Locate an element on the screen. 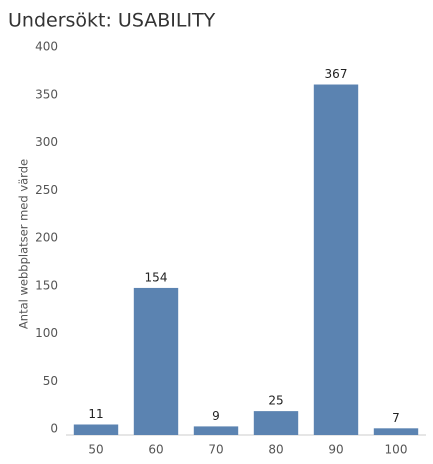  value-label: 9 is located at coordinates (216, 416).